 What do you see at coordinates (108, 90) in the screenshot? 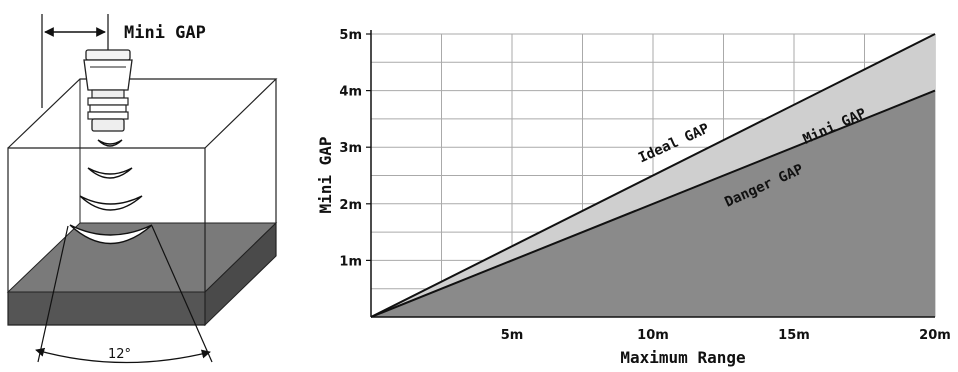
I see `sensor-icon` at bounding box center [108, 90].